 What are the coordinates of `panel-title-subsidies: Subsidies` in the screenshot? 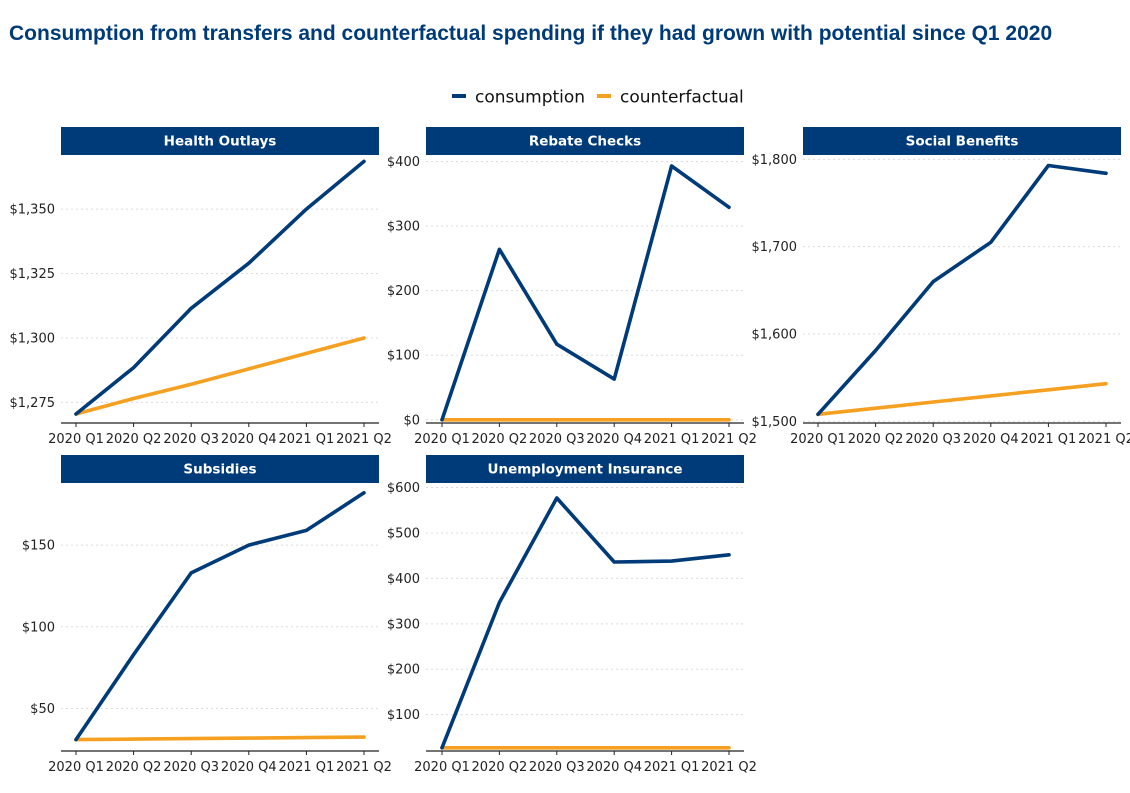 It's located at (219, 470).